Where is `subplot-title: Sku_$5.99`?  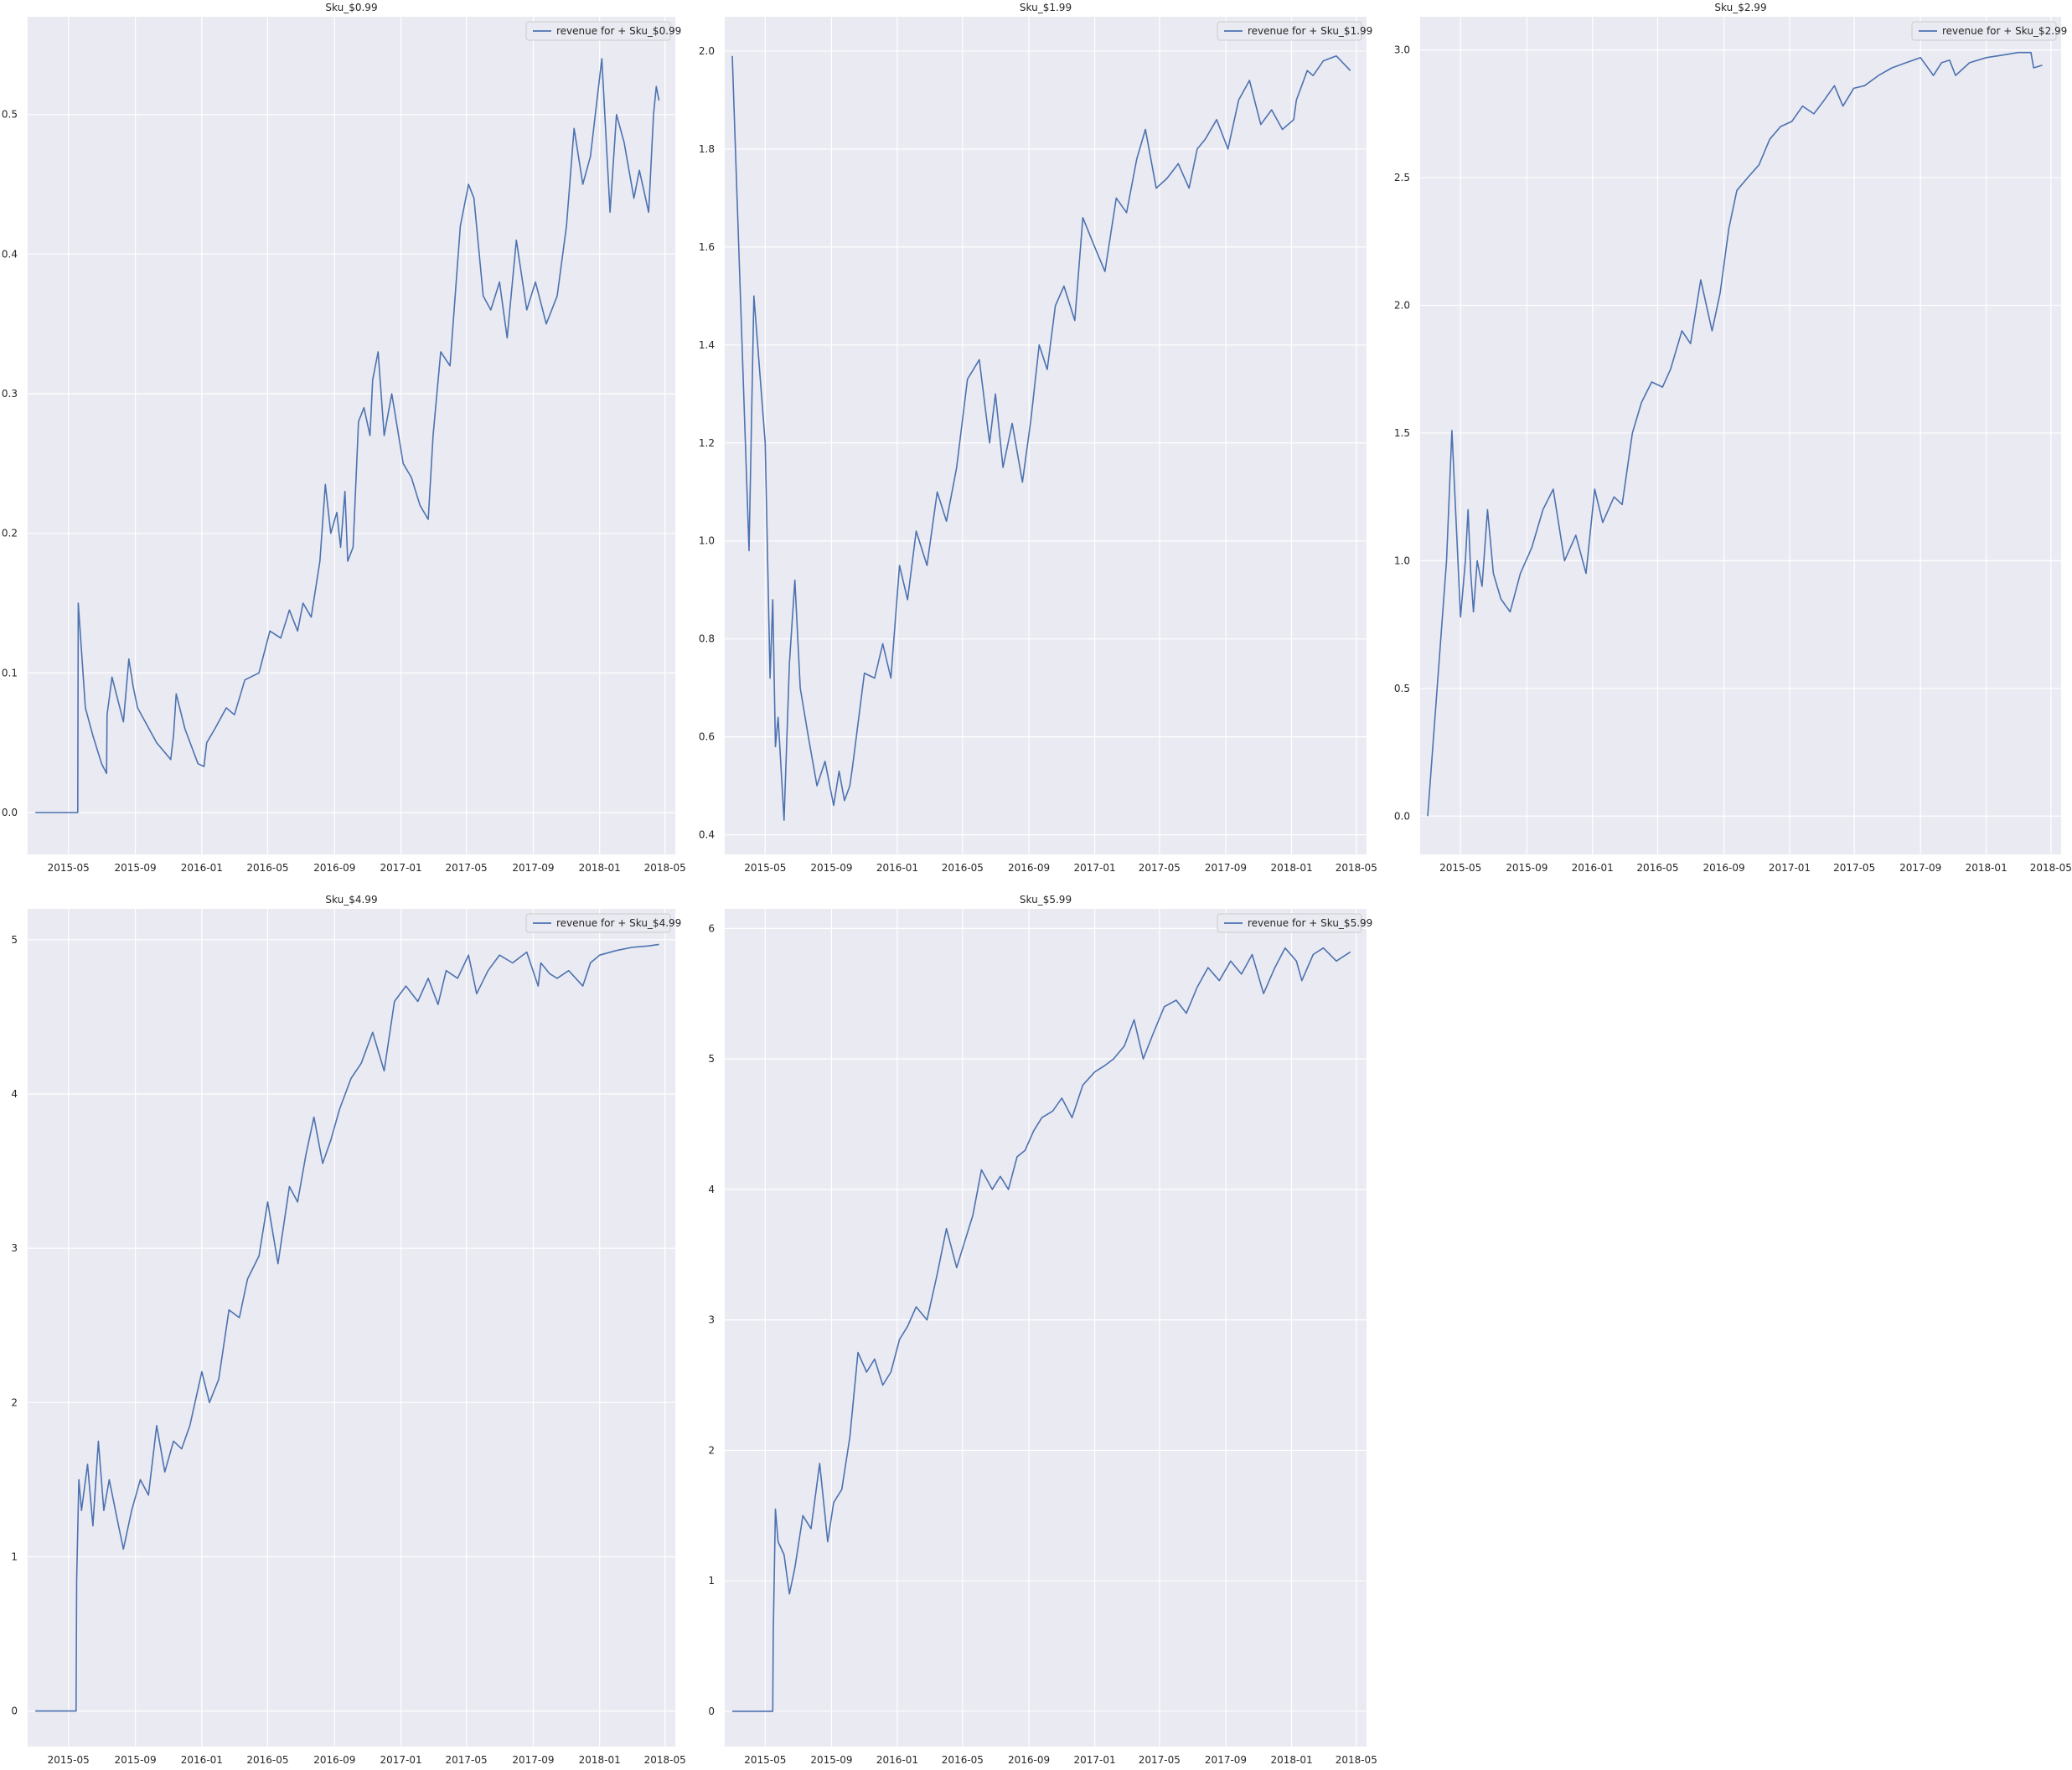
subplot-title: Sku_$5.99 is located at coordinates (1046, 900).